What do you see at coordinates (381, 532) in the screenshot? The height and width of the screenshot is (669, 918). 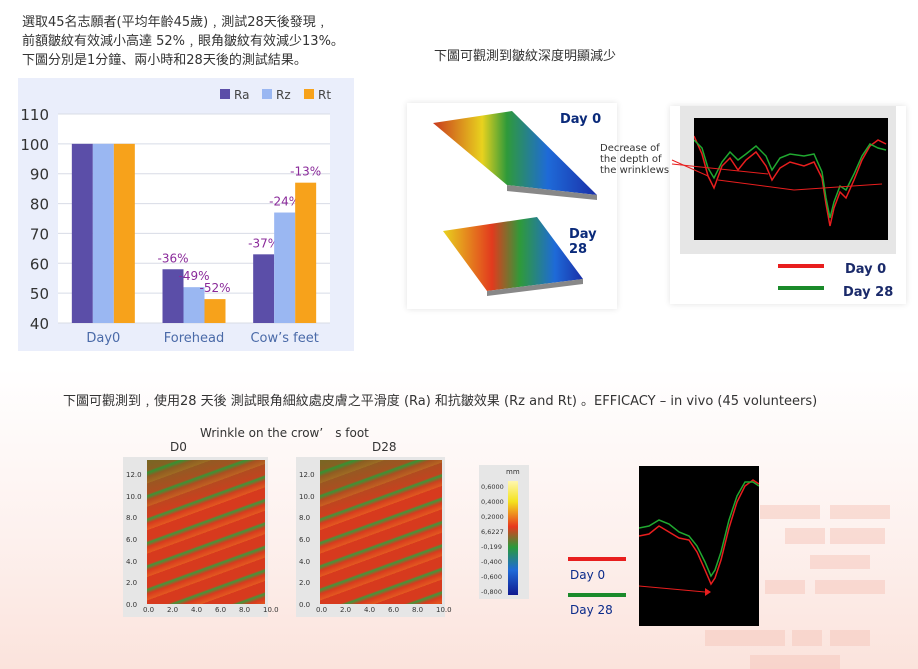 I see `heatmap-d28` at bounding box center [381, 532].